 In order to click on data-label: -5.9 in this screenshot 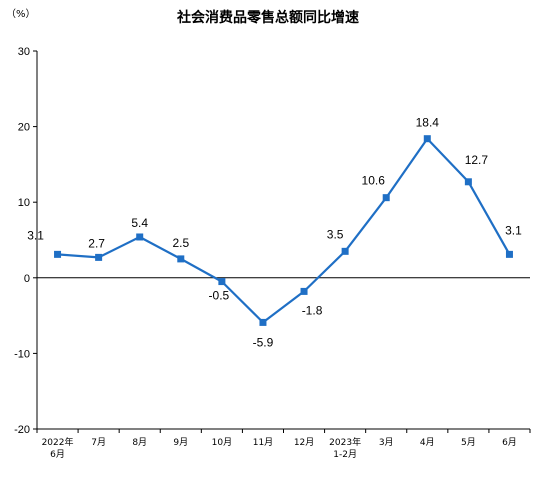, I will do `click(263, 342)`.